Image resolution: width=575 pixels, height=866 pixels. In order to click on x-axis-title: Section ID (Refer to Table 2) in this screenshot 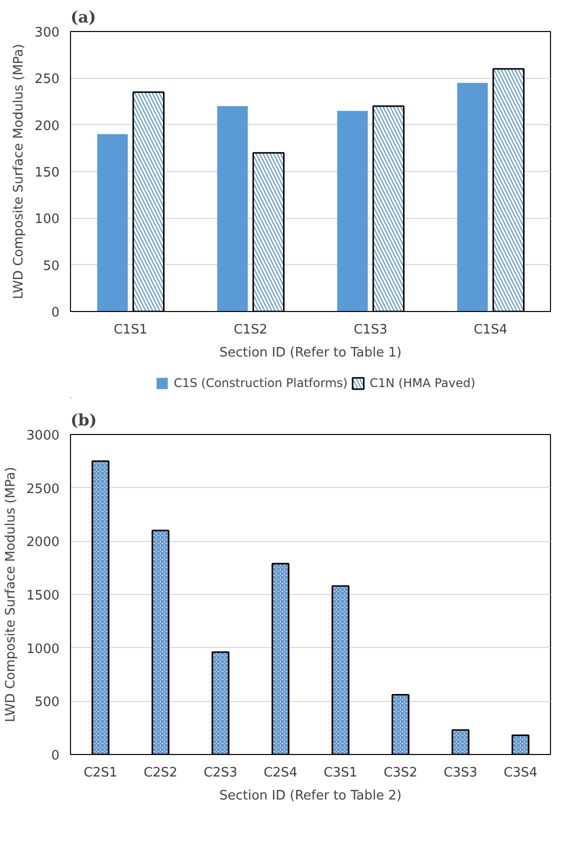, I will do `click(310, 796)`.